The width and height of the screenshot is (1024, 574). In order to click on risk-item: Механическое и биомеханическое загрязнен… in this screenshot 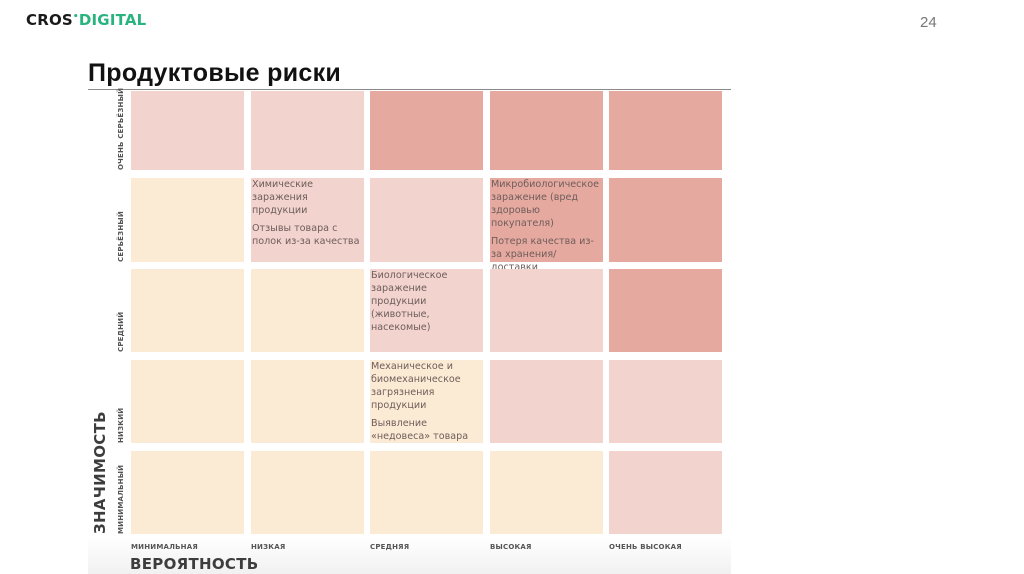, I will do `click(416, 386)`.